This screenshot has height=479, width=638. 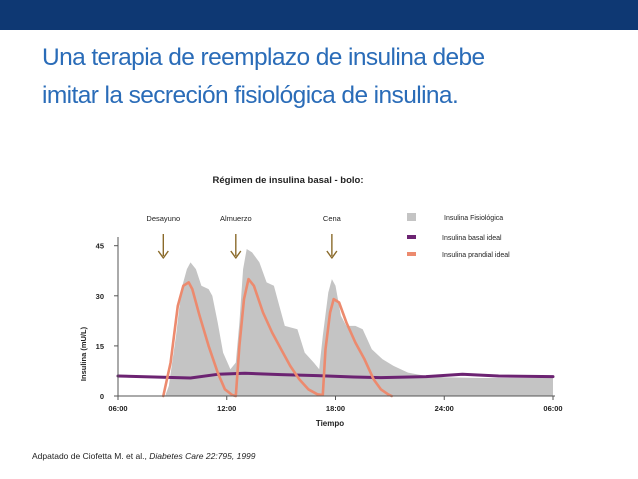 I want to click on y-tick-label: 0, so click(x=102, y=396).